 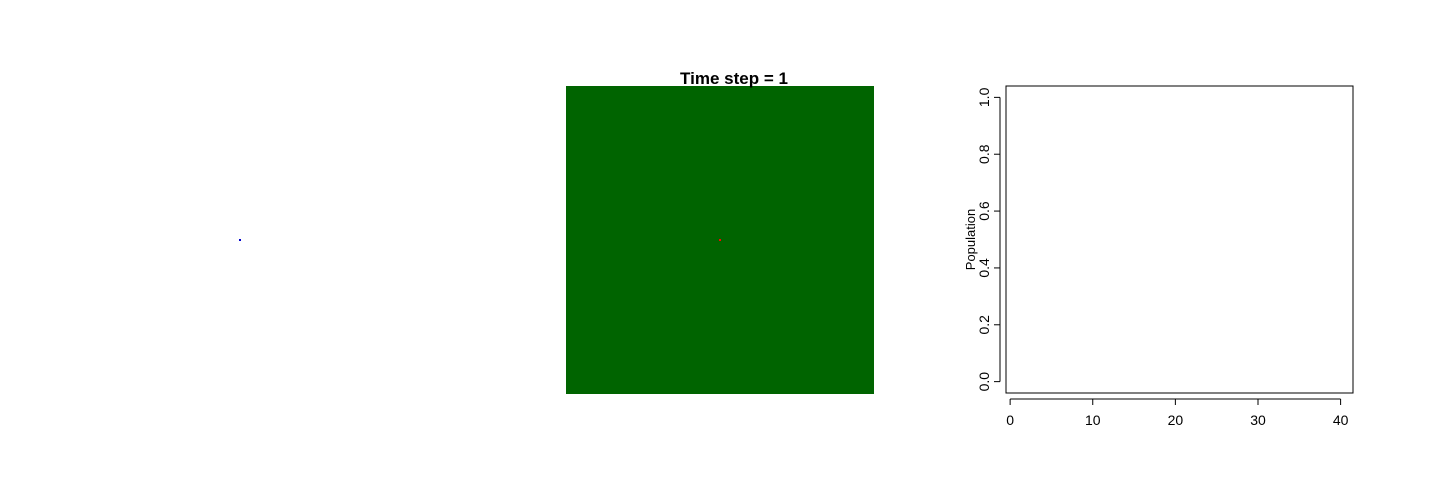 What do you see at coordinates (734, 78) in the screenshot?
I see `grid-title: Time step = 1` at bounding box center [734, 78].